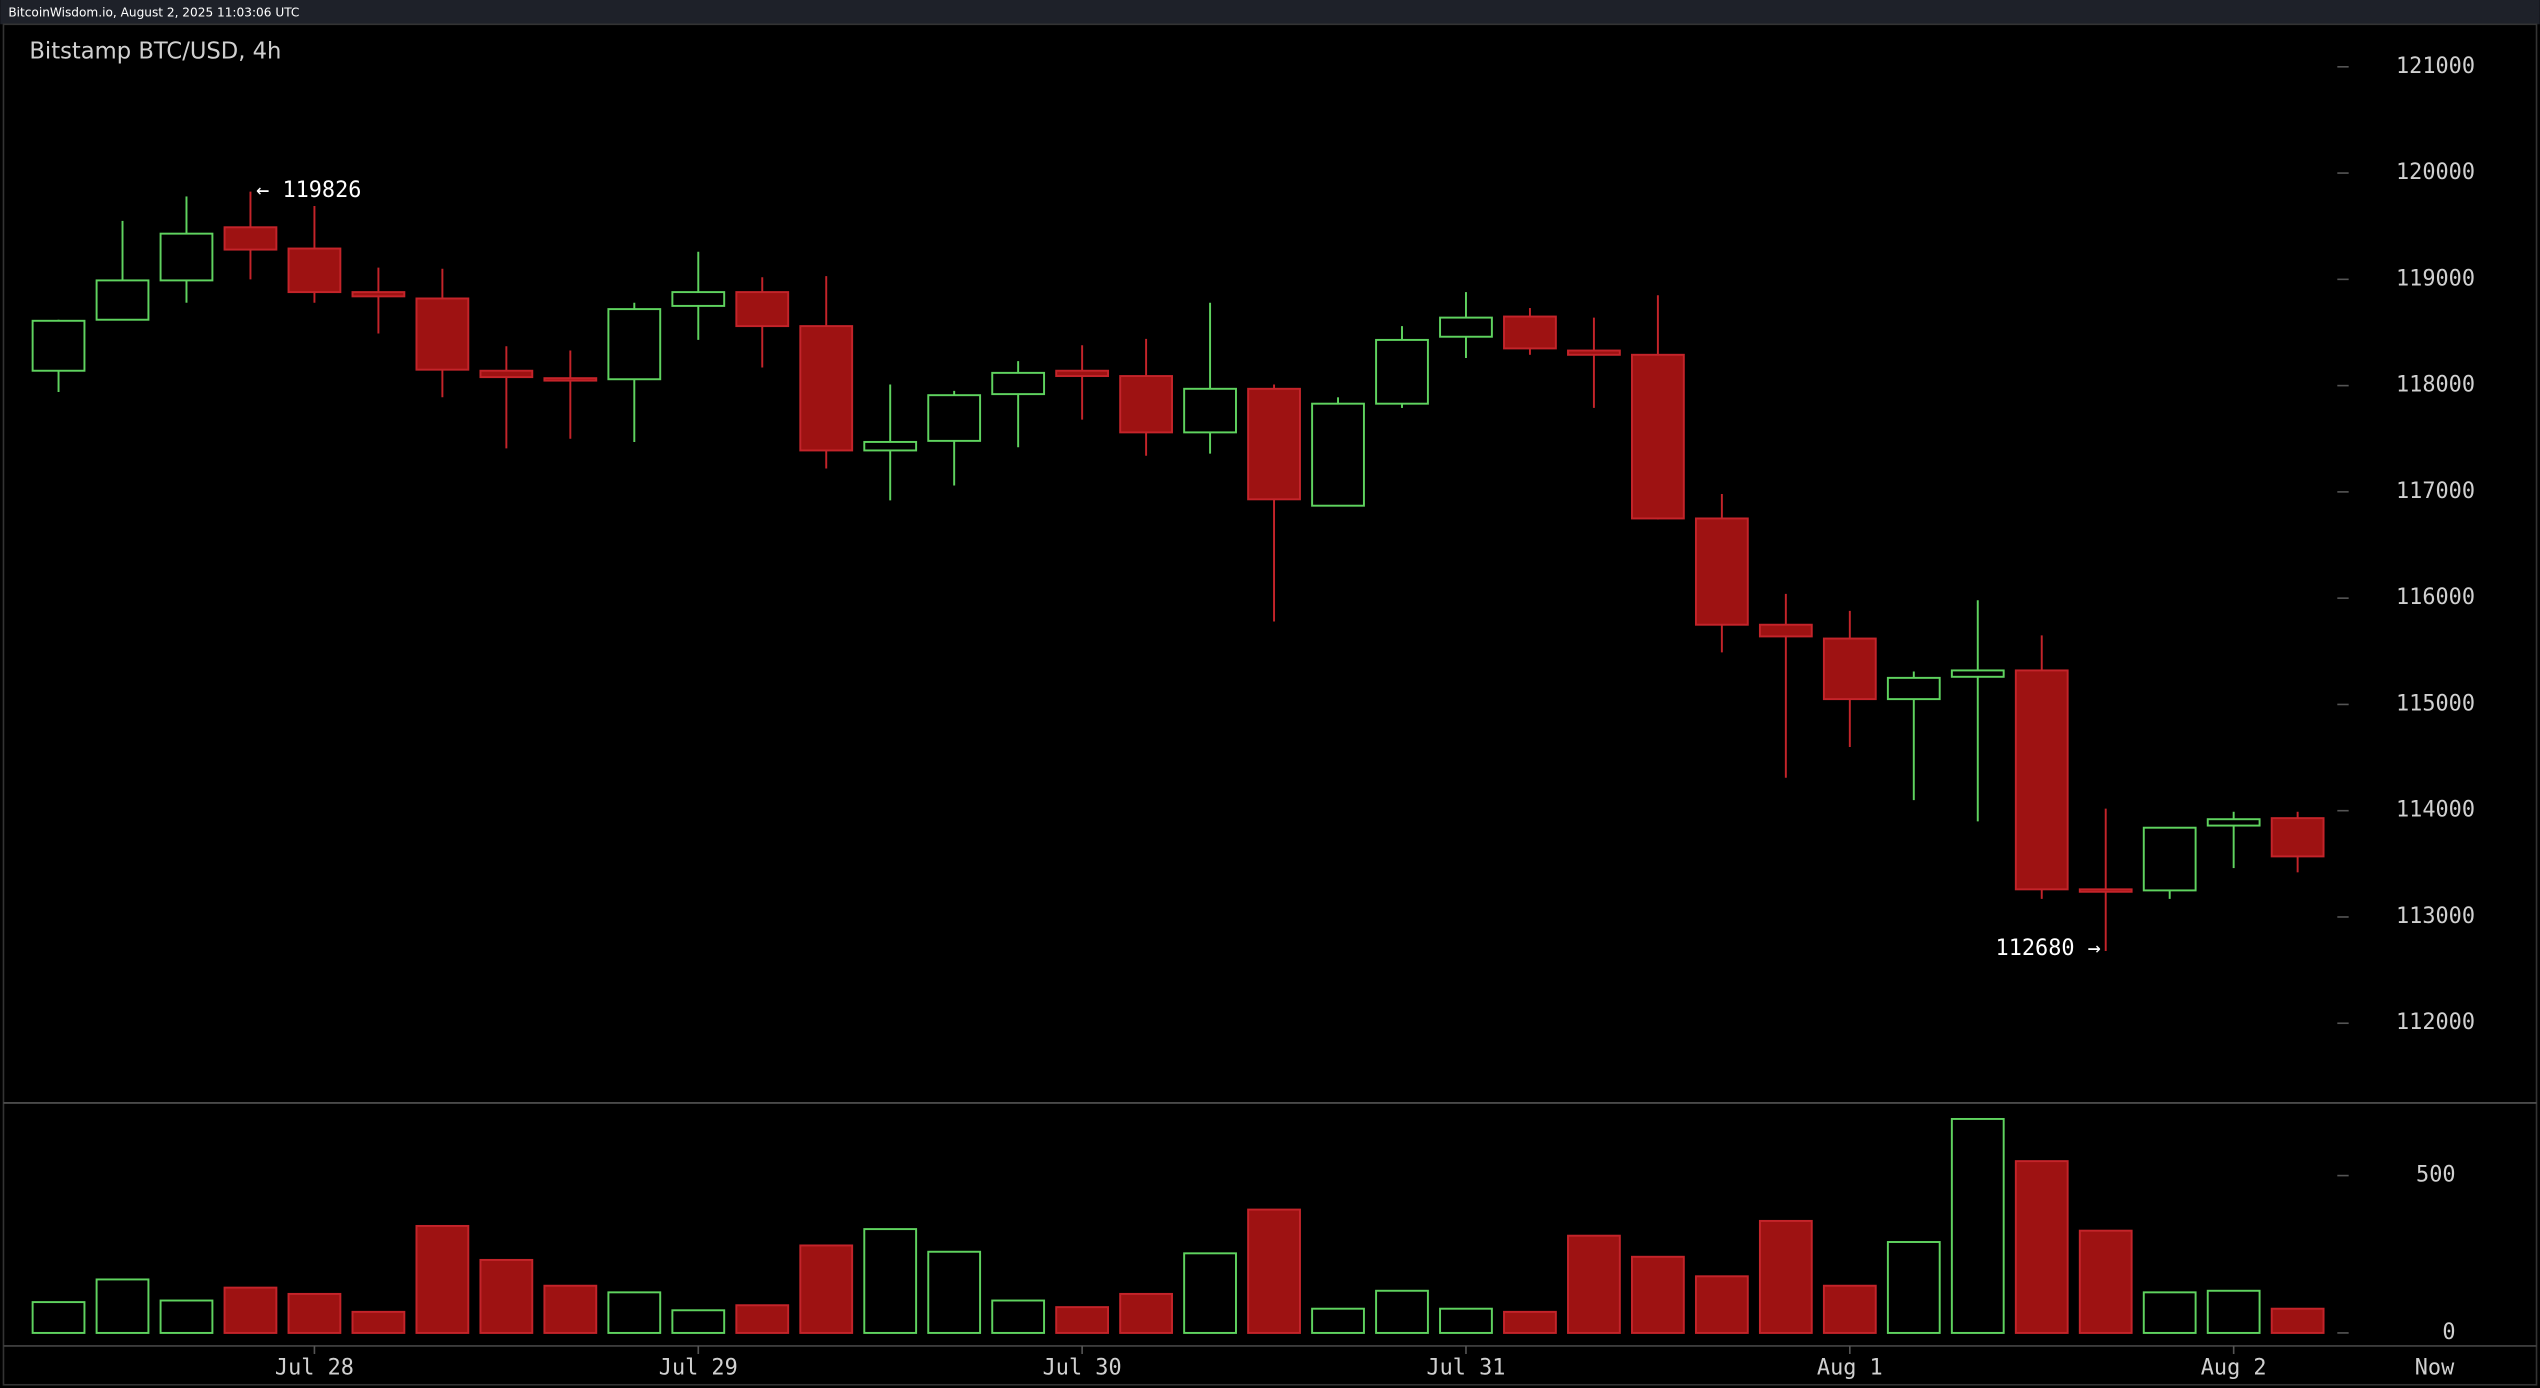 The image size is (2540, 1388). Describe the element at coordinates (2435, 491) in the screenshot. I see `y-tick-label: 117000` at that location.